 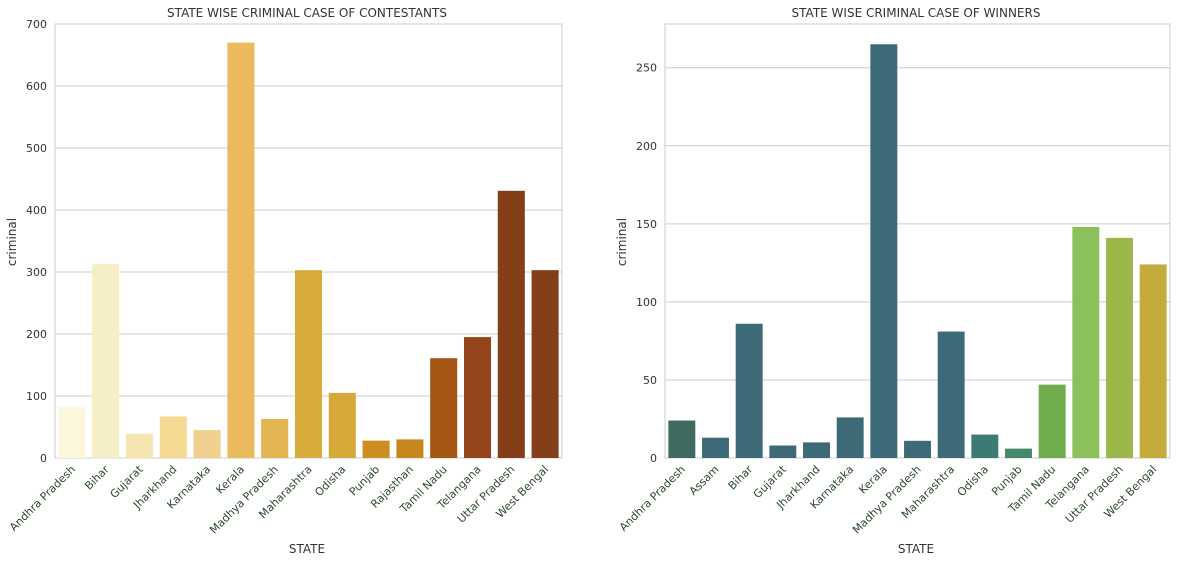 I want to click on chart-title: STATE WISE CRIMINAL CASE OF WINNERS, so click(x=916, y=13).